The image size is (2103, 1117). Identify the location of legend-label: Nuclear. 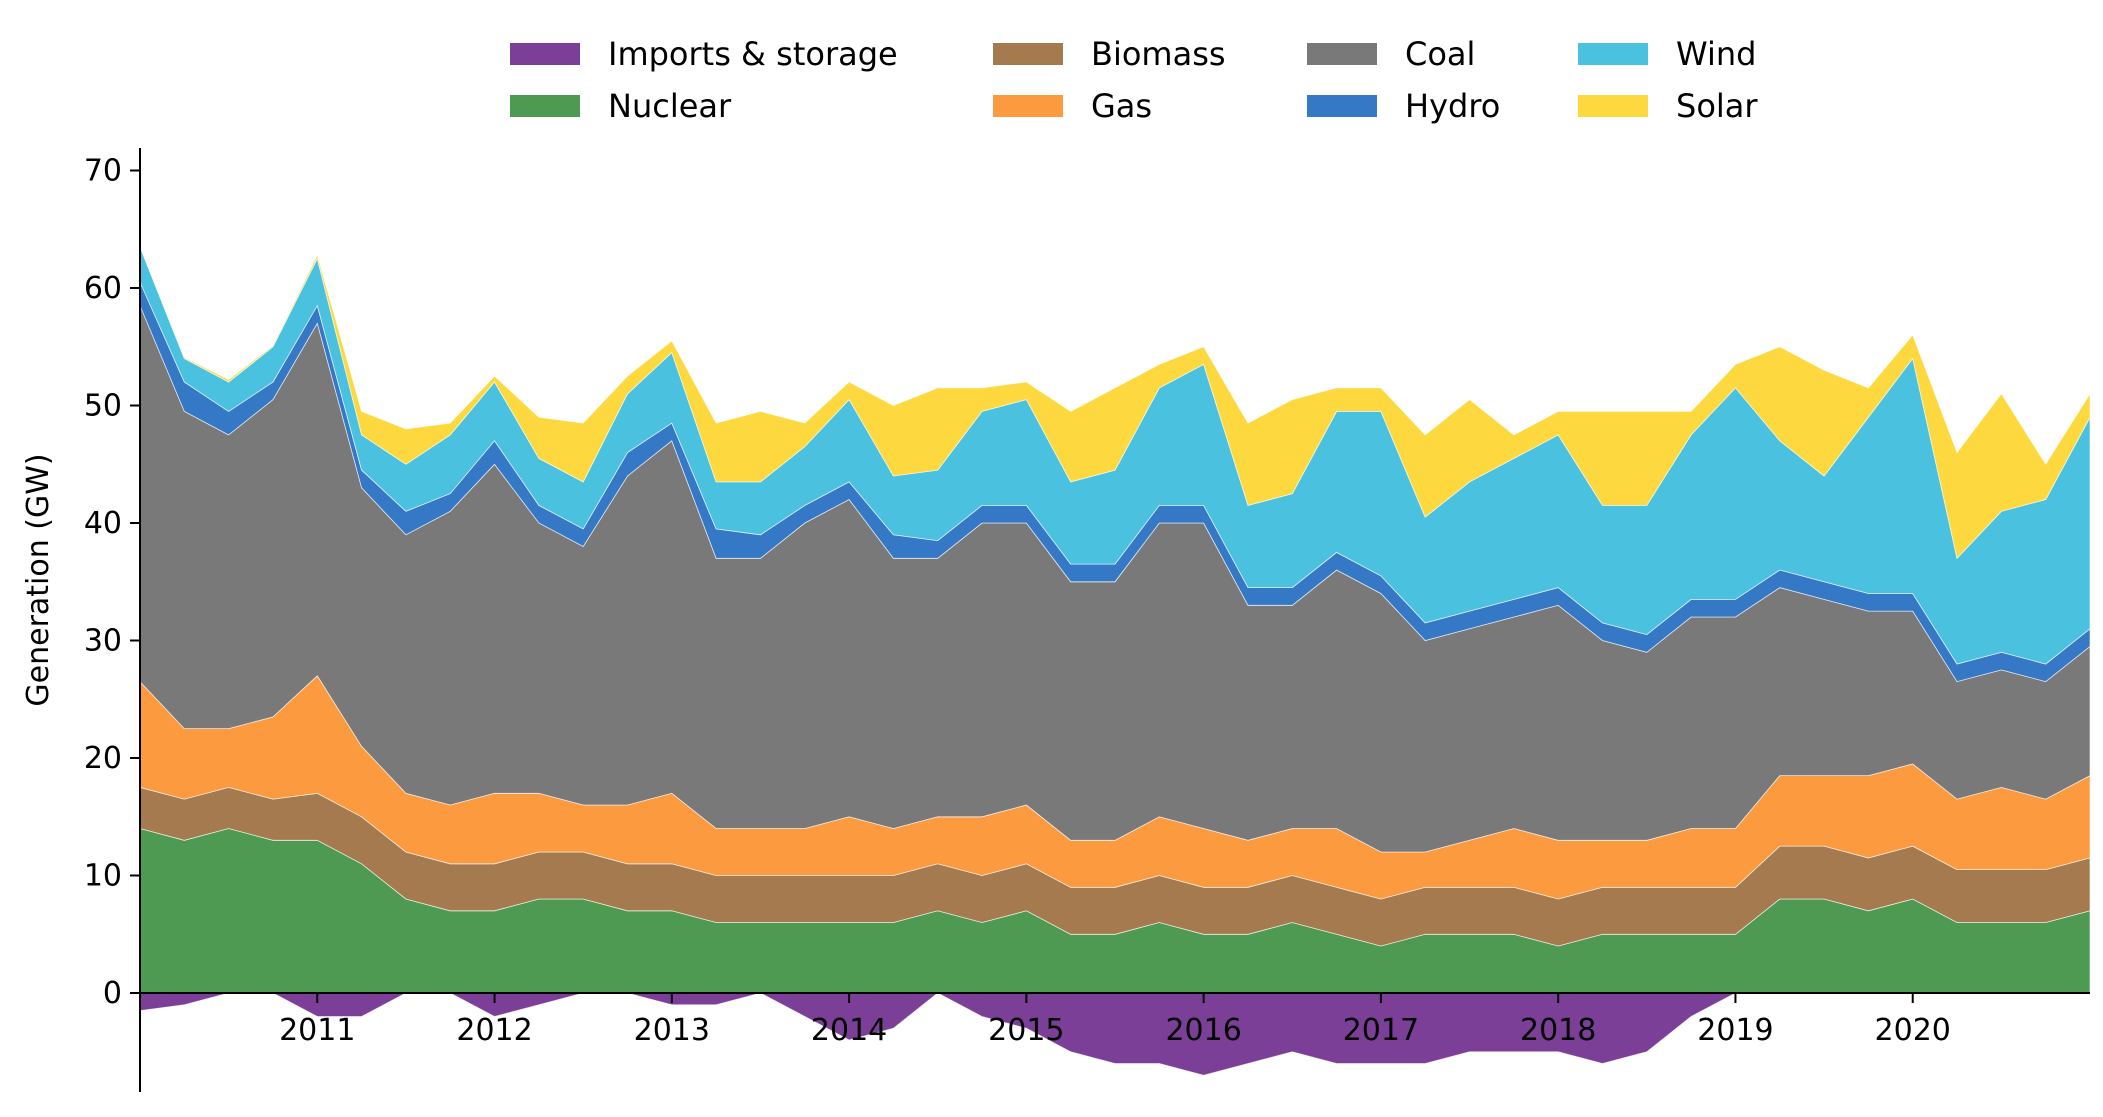
(670, 106).